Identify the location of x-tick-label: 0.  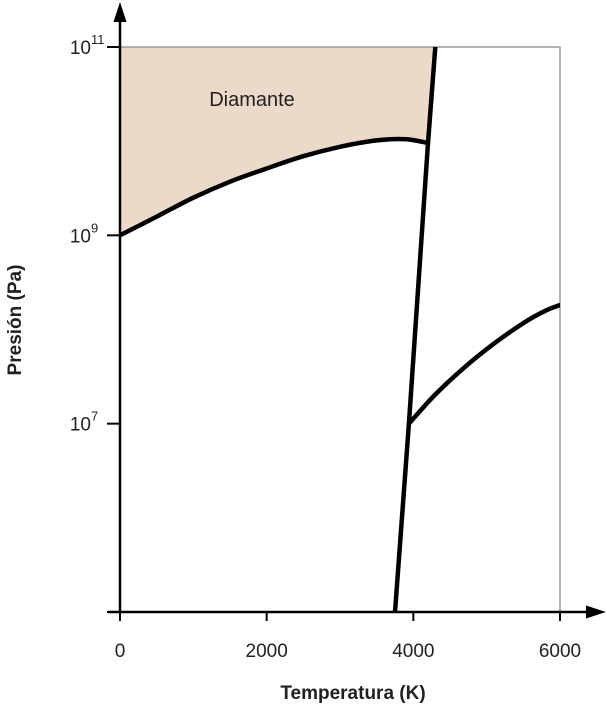
(120, 651).